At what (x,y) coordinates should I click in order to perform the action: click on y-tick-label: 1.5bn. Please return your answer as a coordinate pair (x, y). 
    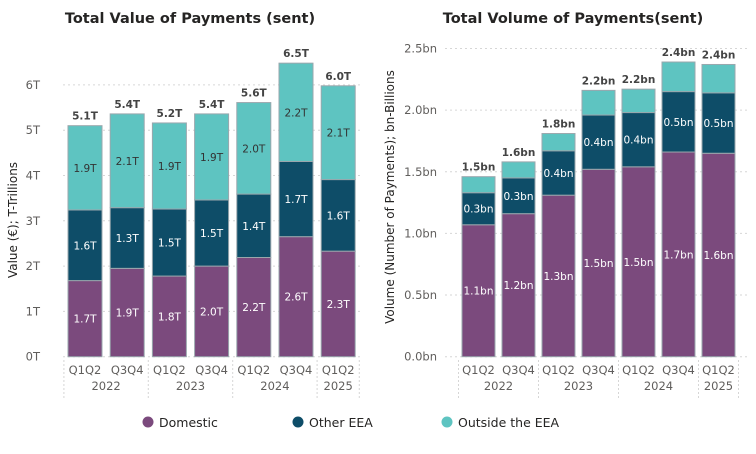
    Looking at the image, I should click on (420, 172).